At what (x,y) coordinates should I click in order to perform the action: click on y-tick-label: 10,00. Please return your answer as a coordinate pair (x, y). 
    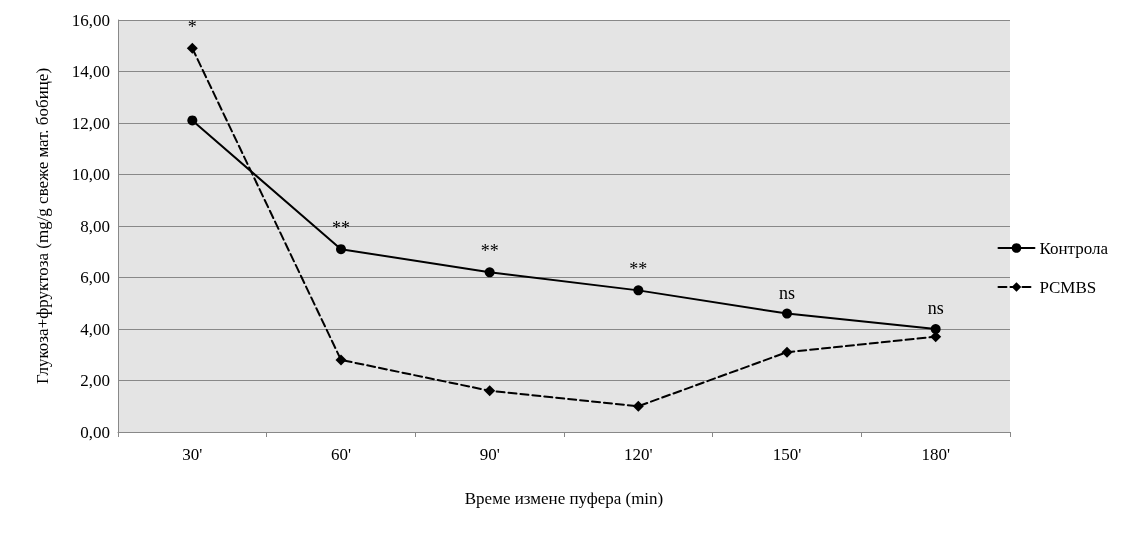
    Looking at the image, I should click on (90, 174).